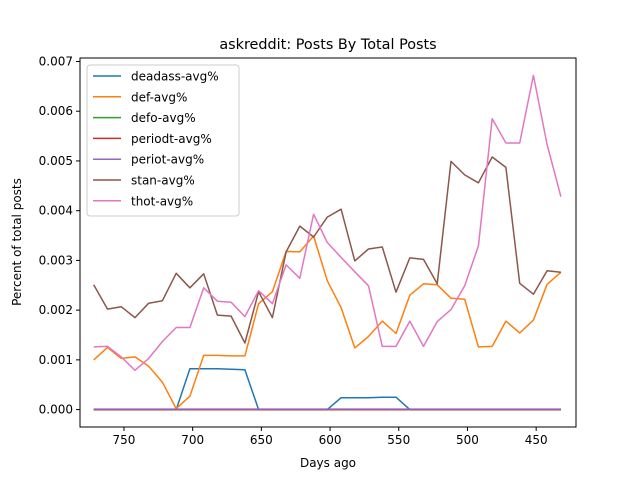 This screenshot has height=480, width=640. Describe the element at coordinates (56, 410) in the screenshot. I see `y-tick-label: 0.000` at that location.